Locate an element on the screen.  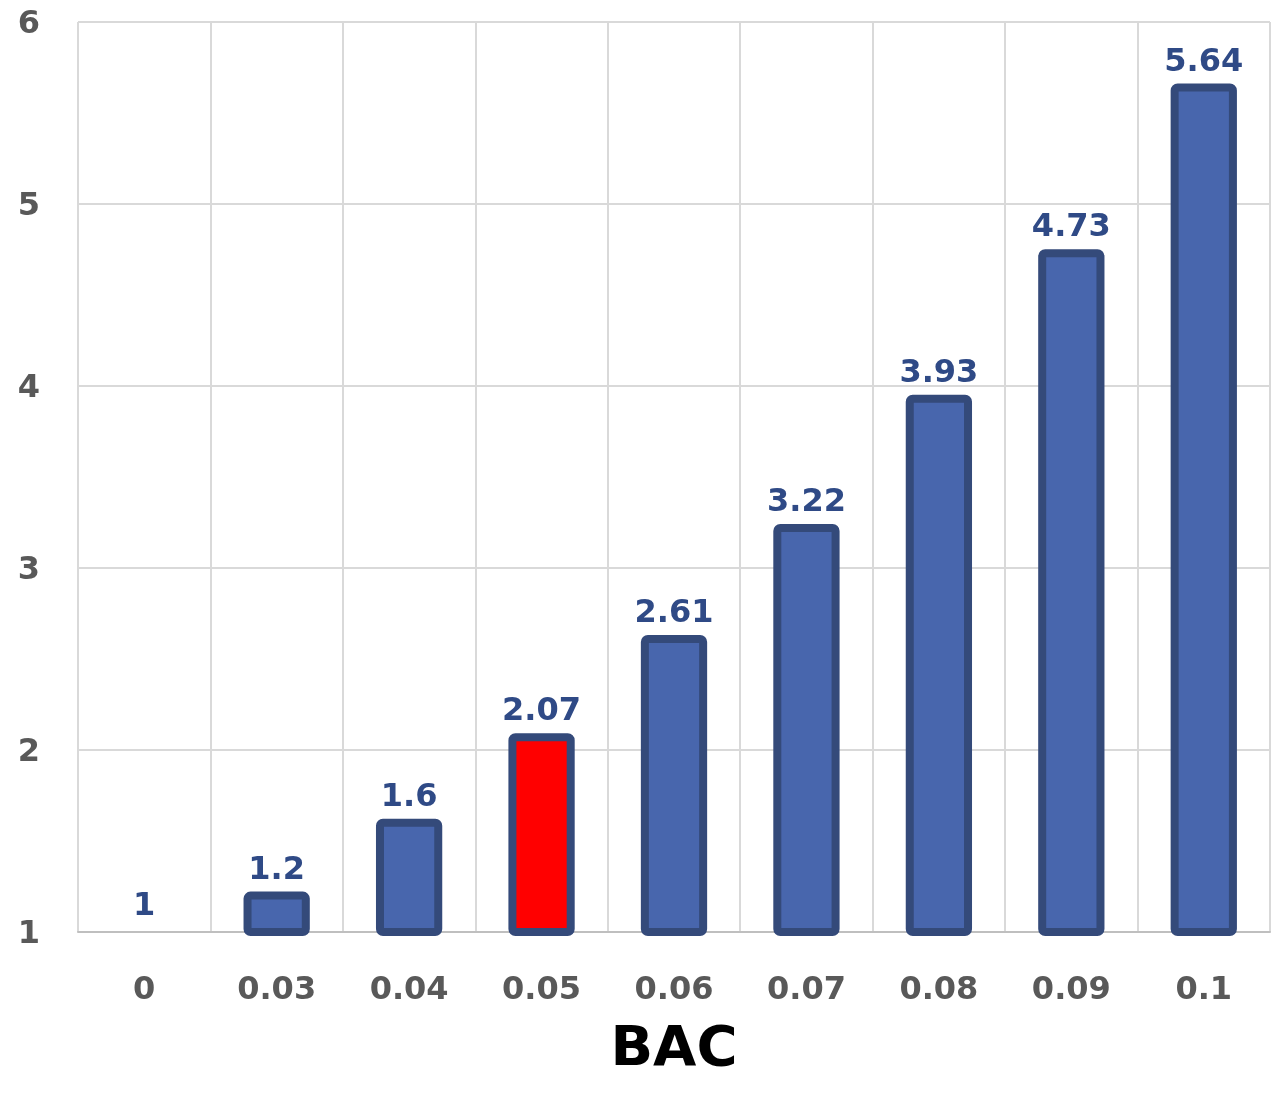
data-label: 3.93 is located at coordinates (939, 370).